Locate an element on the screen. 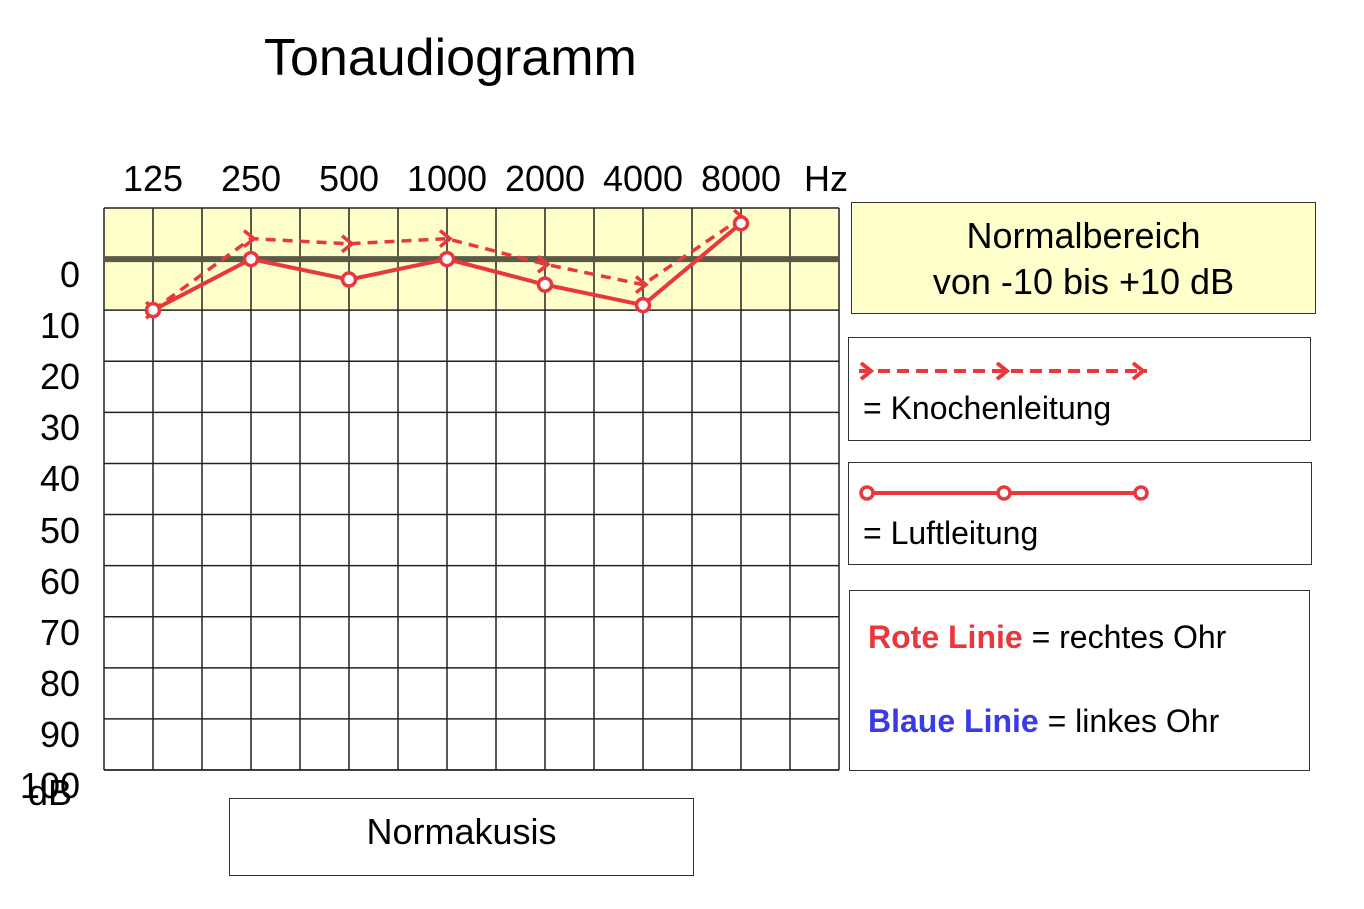 The width and height of the screenshot is (1364, 909). legend-air-conduction: = Luftleitung is located at coordinates (1080, 513).